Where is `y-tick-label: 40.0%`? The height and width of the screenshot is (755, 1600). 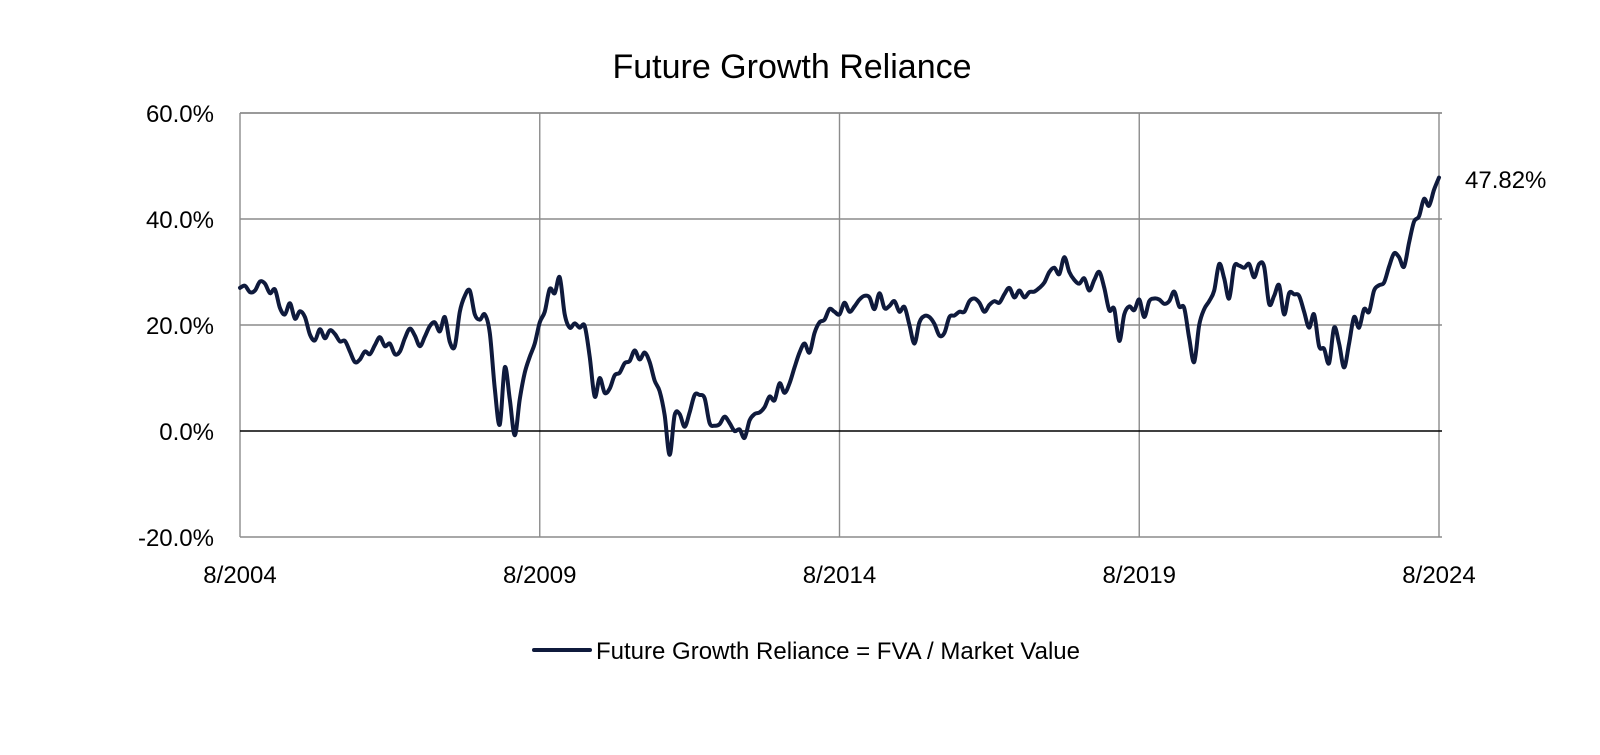
y-tick-label: 40.0% is located at coordinates (180, 220).